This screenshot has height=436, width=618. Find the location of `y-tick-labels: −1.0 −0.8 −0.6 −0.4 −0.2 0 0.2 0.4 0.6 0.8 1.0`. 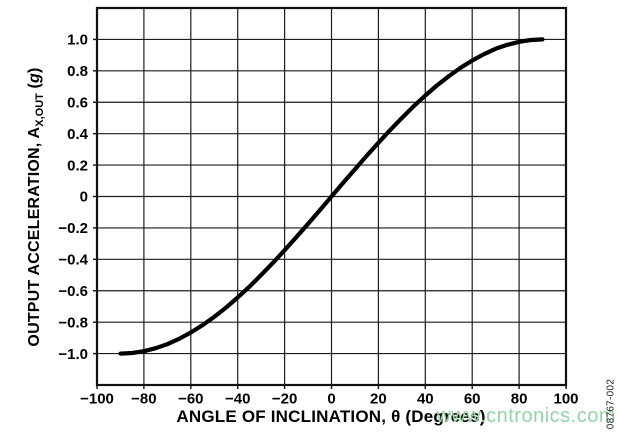

y-tick-labels: −1.0 −0.8 −0.6 −0.4 −0.2 0 0.2 0.4 0.6 0.8 1.0 is located at coordinates (73, 197).